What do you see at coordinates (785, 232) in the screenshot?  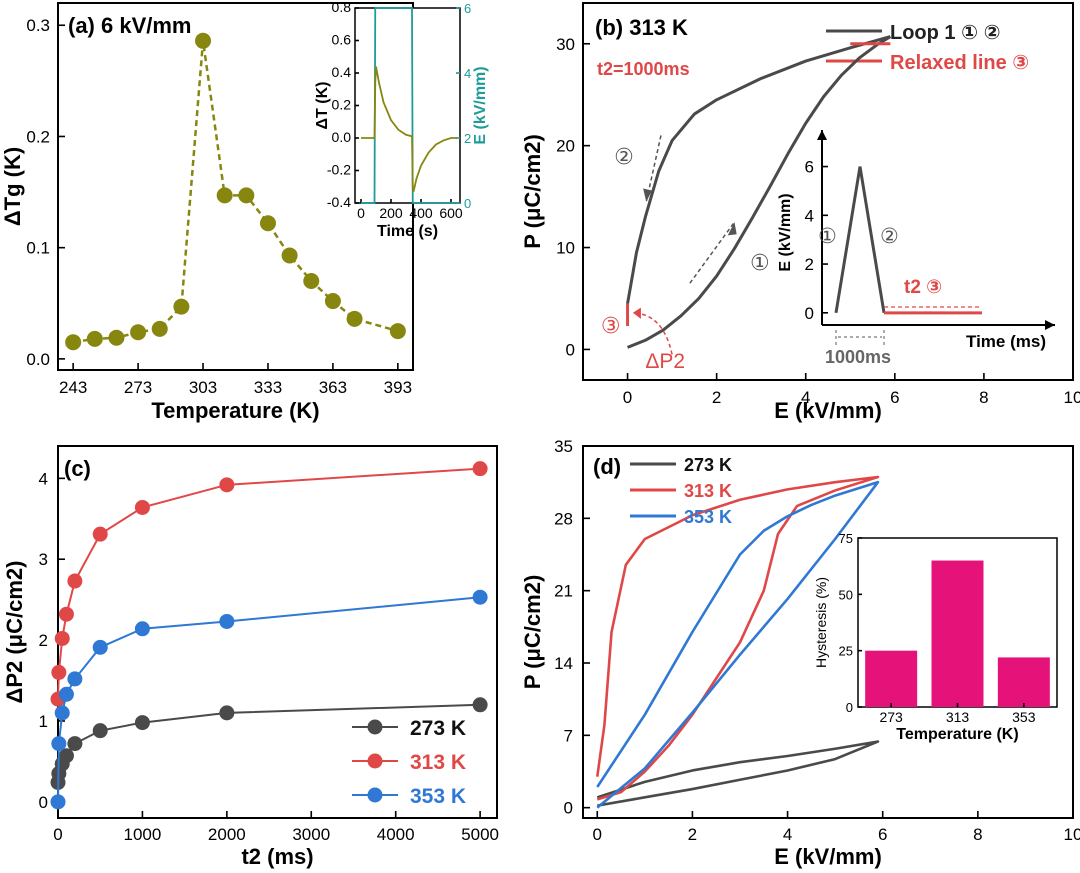 I see `panel-b-inset-ylabel: E (kV/mm)` at bounding box center [785, 232].